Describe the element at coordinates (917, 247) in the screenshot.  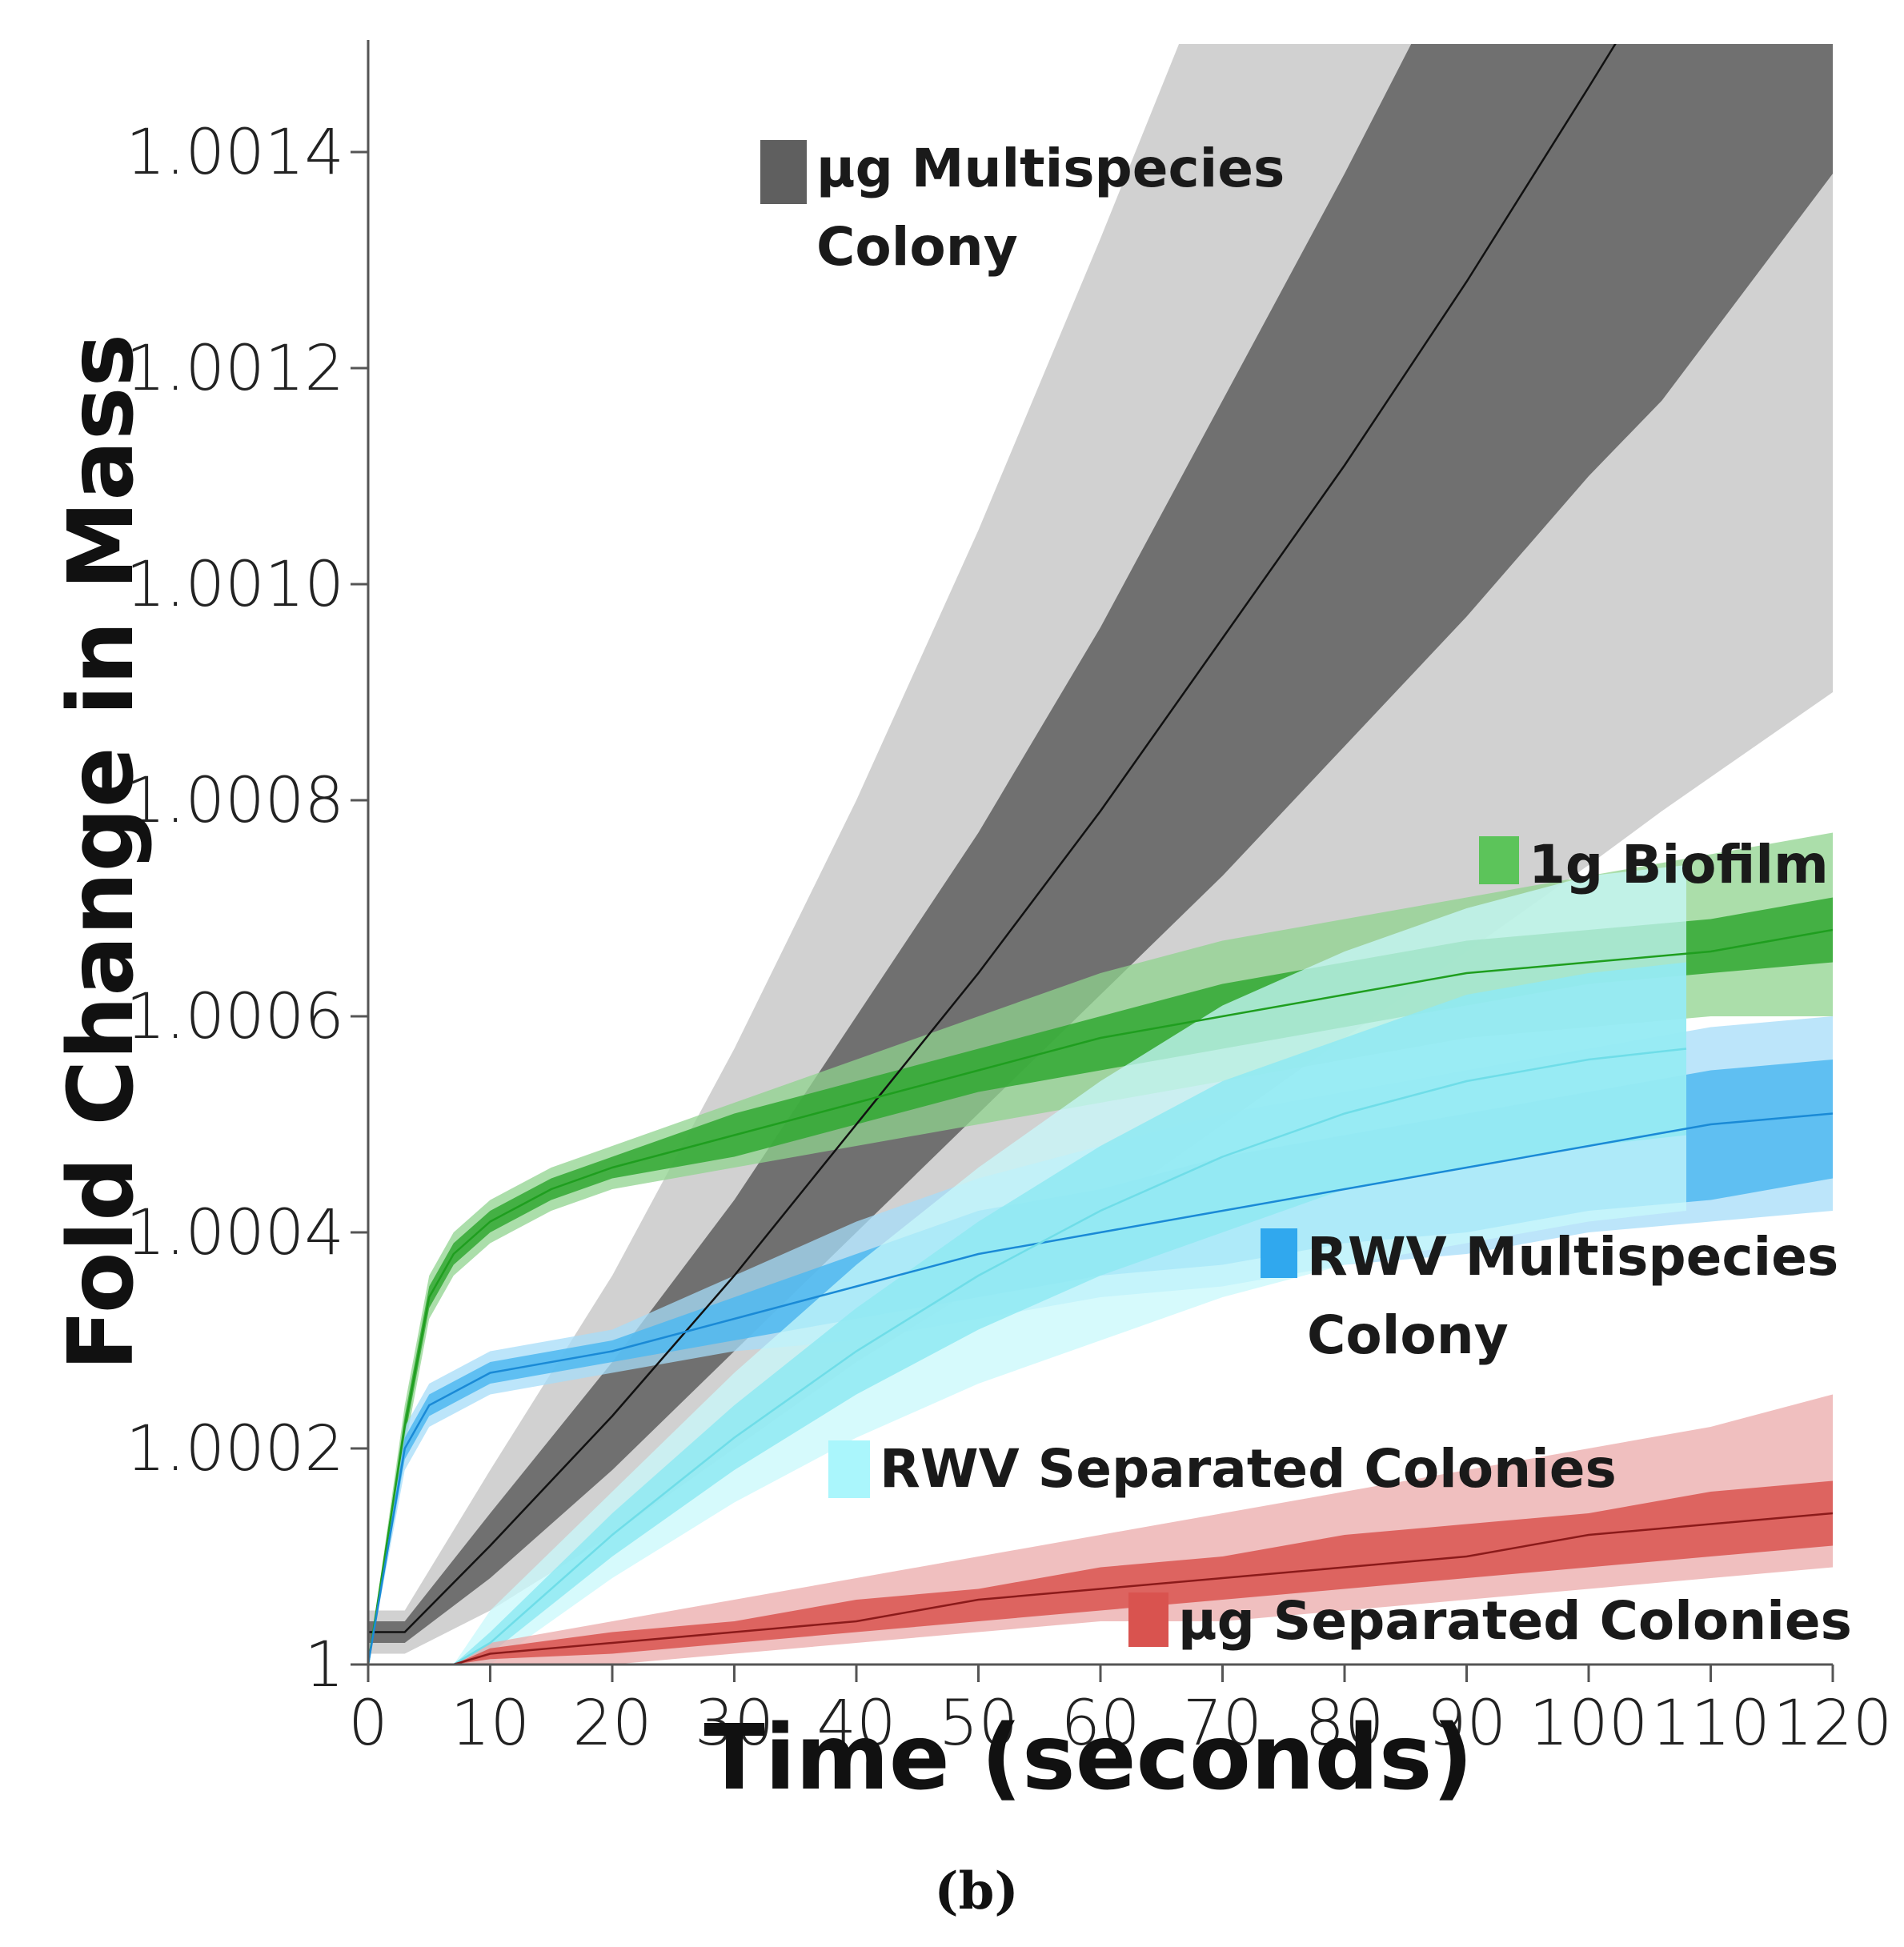
I see `mug-multispecies-colony-legend-label: Colony` at that location.